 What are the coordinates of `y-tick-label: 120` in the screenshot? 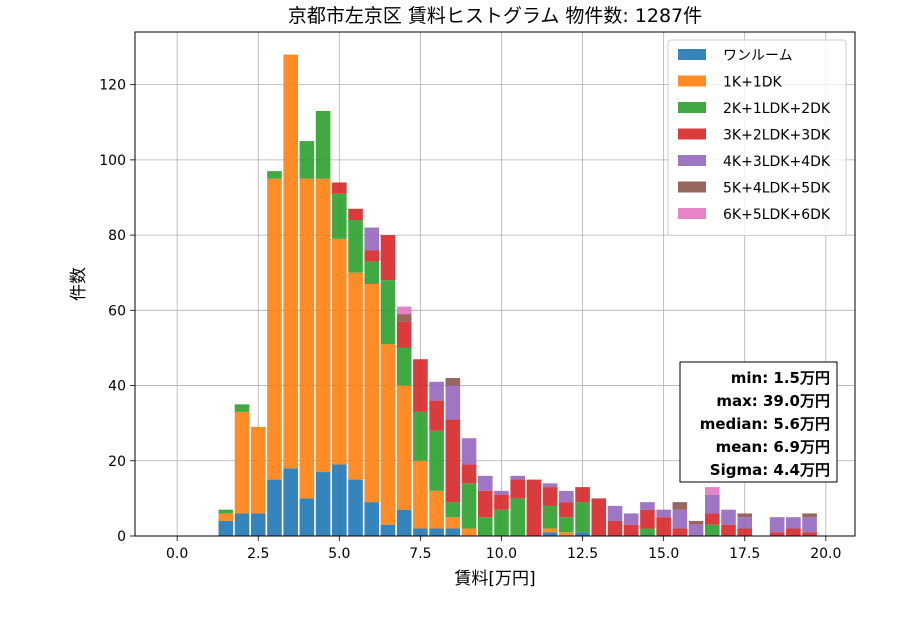 It's located at (112, 86).